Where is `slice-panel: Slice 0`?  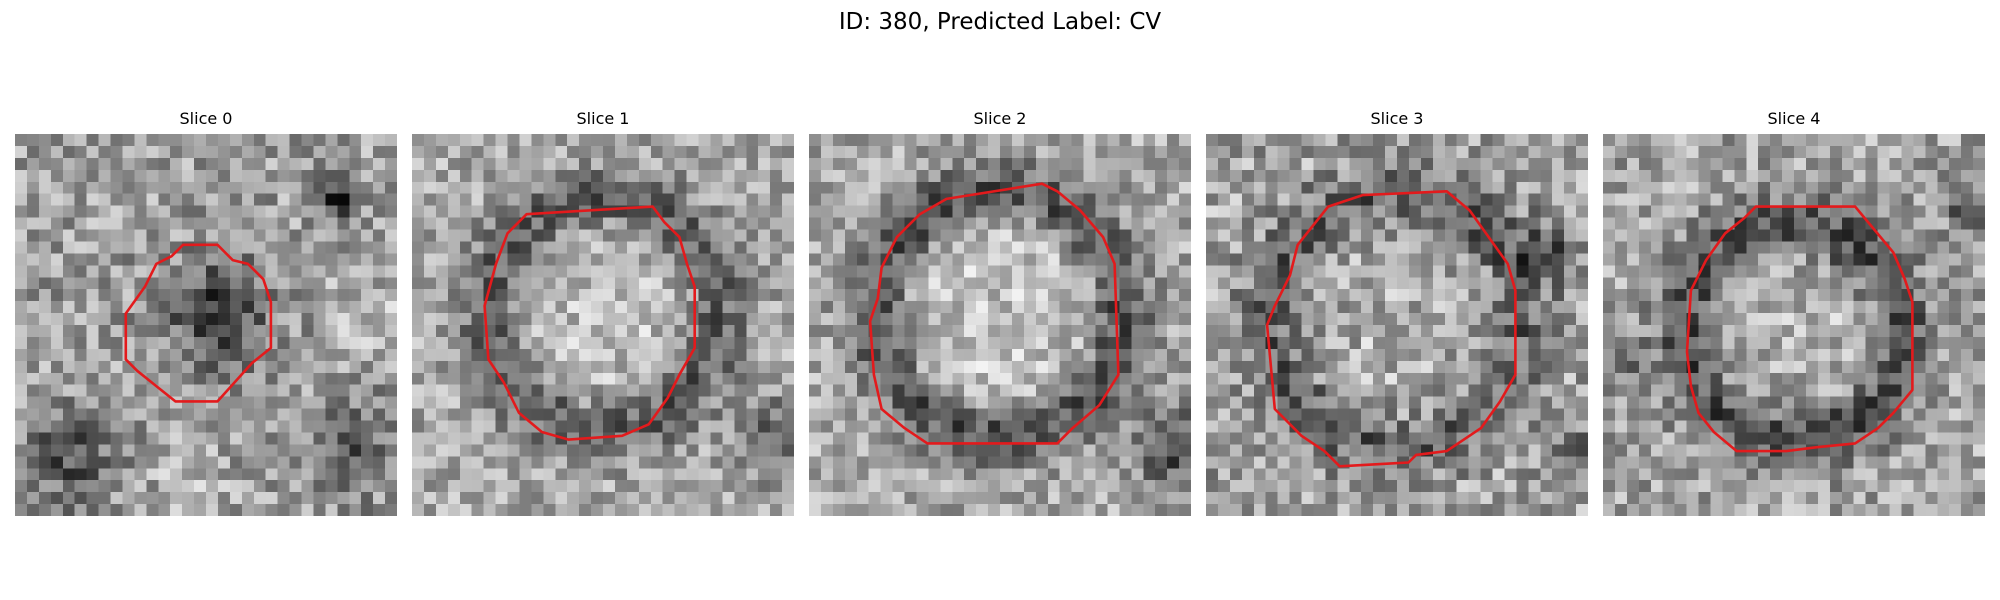 slice-panel: Slice 0 is located at coordinates (206, 312).